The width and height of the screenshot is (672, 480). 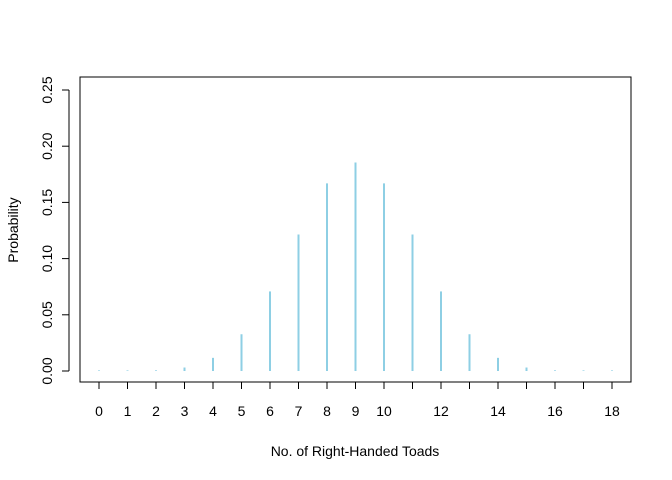 What do you see at coordinates (356, 411) in the screenshot?
I see `x-tick-label: 9` at bounding box center [356, 411].